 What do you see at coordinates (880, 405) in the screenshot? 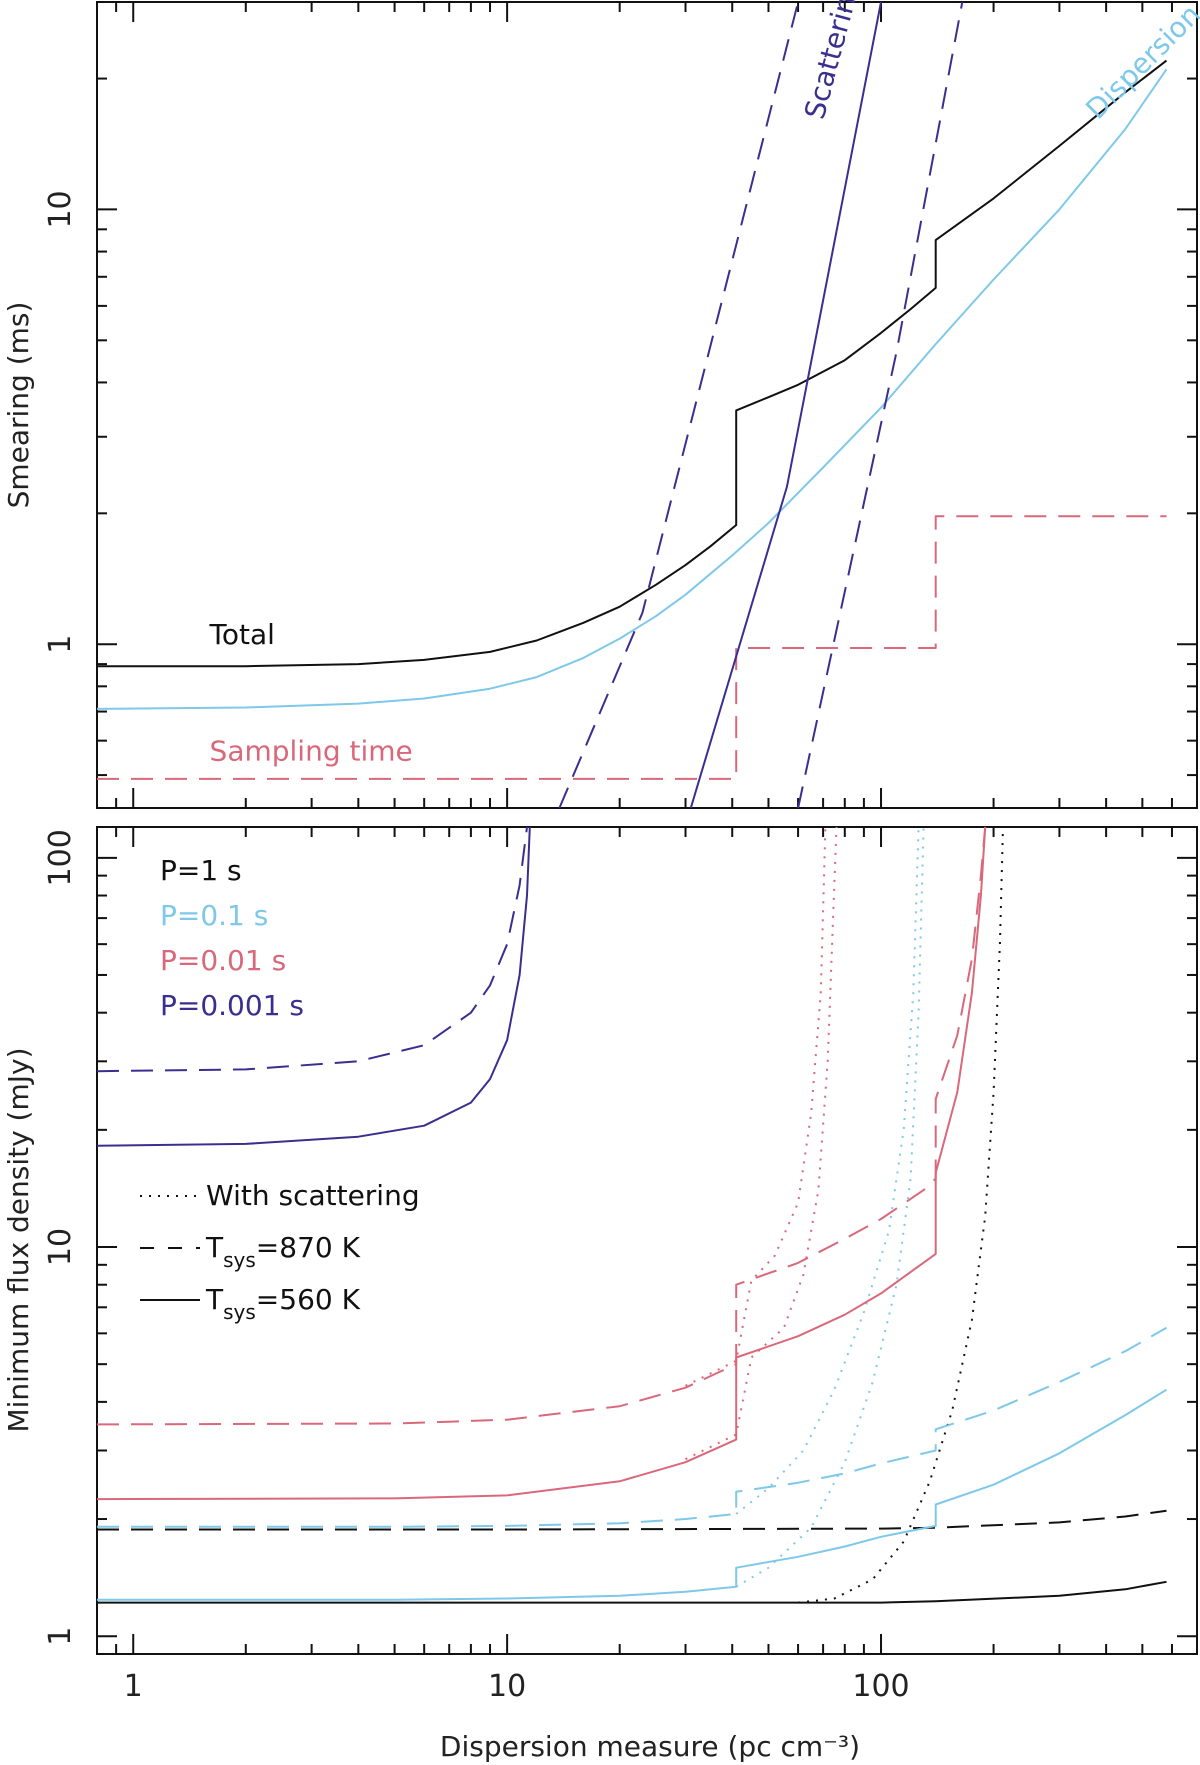
I see `series-line: Scattering (high bound)` at bounding box center [880, 405].